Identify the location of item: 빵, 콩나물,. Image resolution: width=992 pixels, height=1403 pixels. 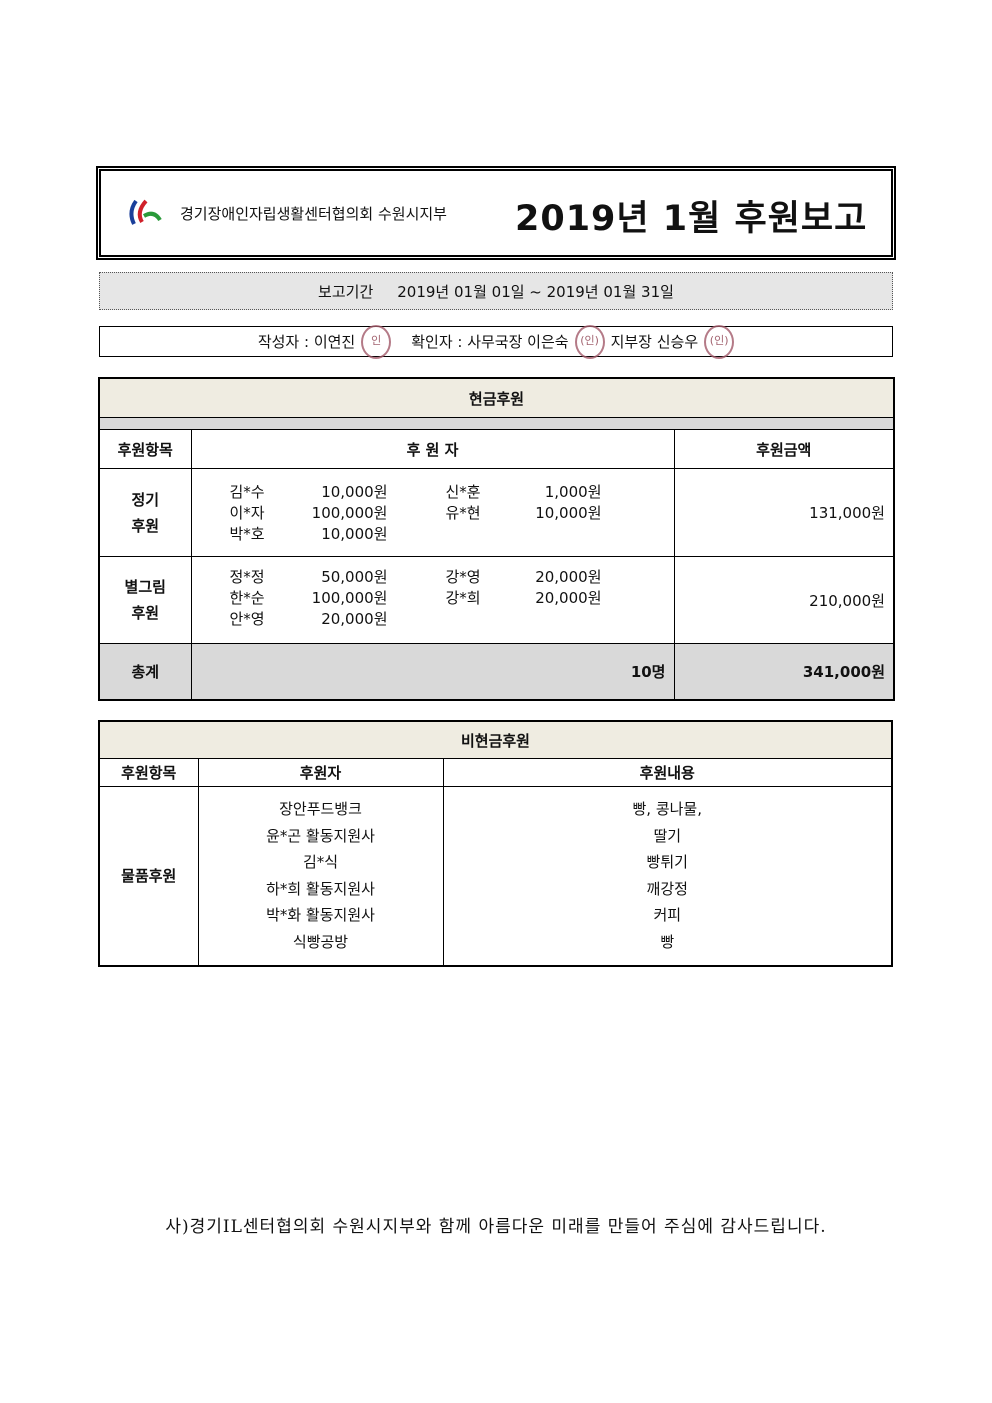
(667, 808).